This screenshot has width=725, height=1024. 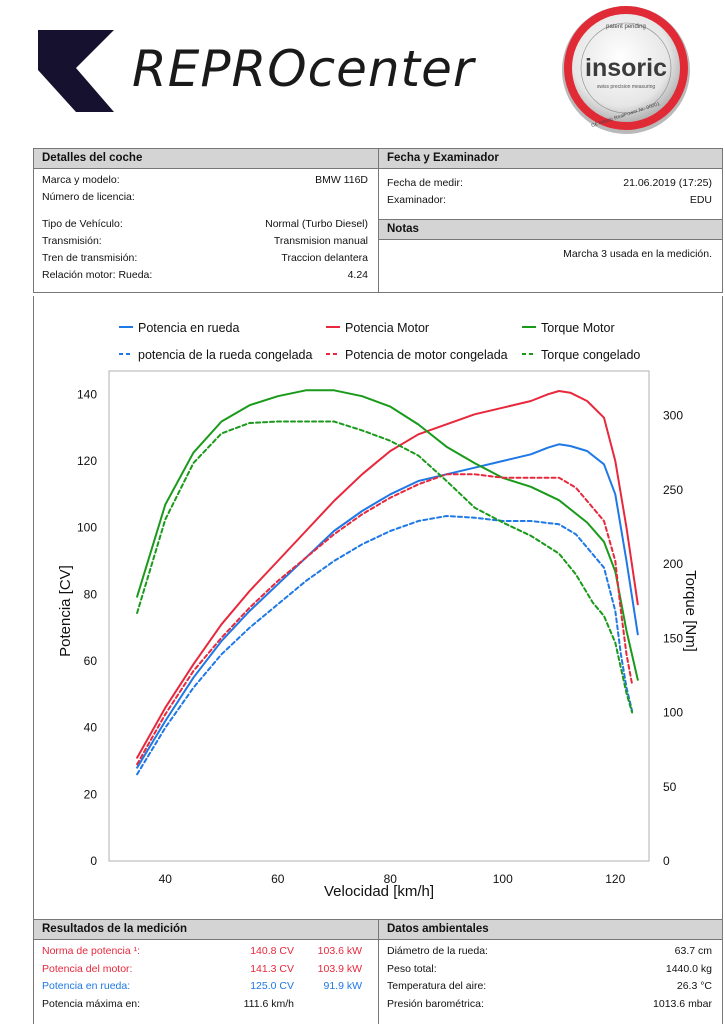 I want to click on env-label: Peso total:, so click(x=412, y=968).